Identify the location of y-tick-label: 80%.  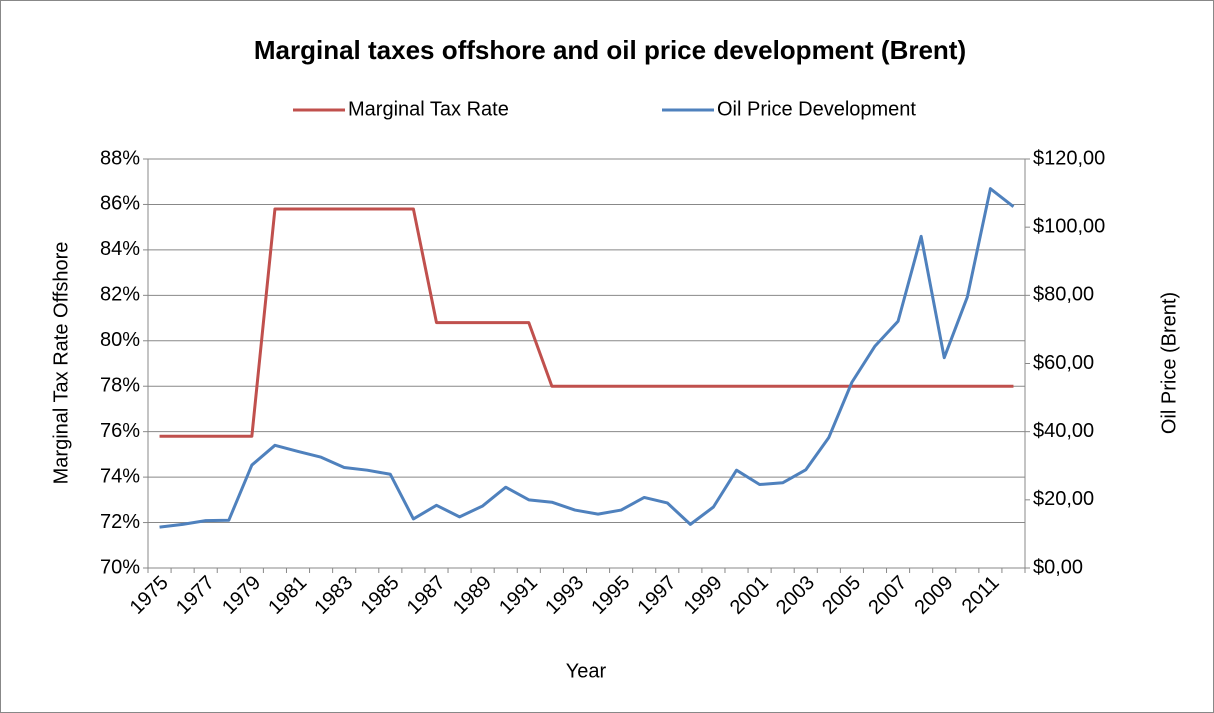
(120, 340).